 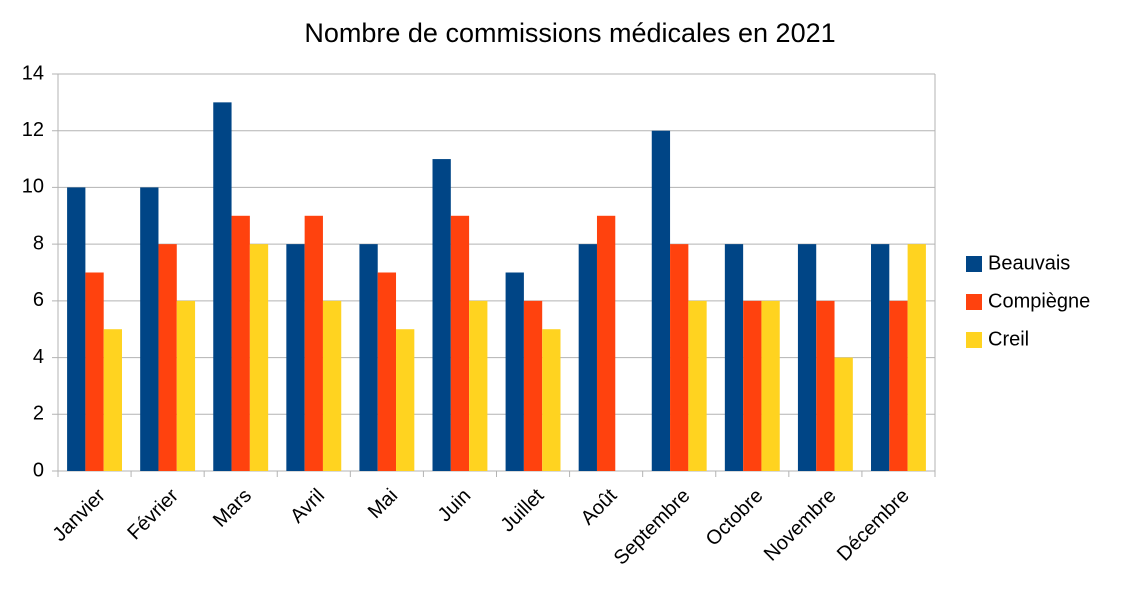 I want to click on y-tick-label: 6, so click(x=38, y=300).